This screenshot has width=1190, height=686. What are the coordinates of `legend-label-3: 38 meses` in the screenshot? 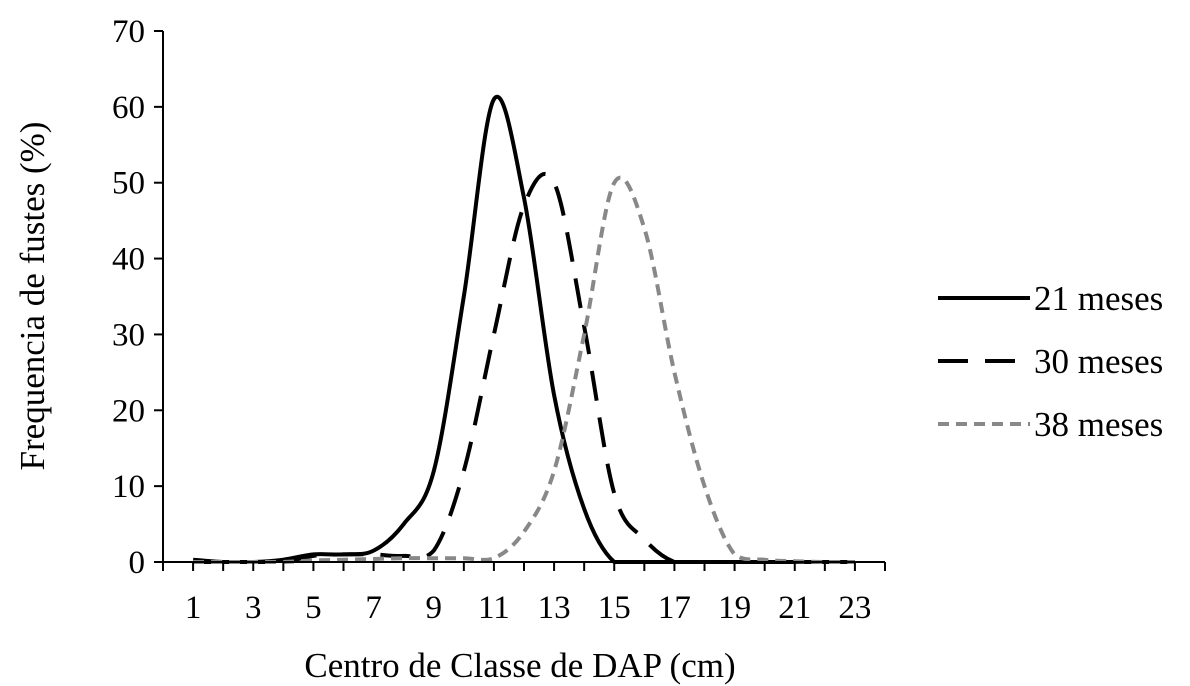 It's located at (1098, 424).